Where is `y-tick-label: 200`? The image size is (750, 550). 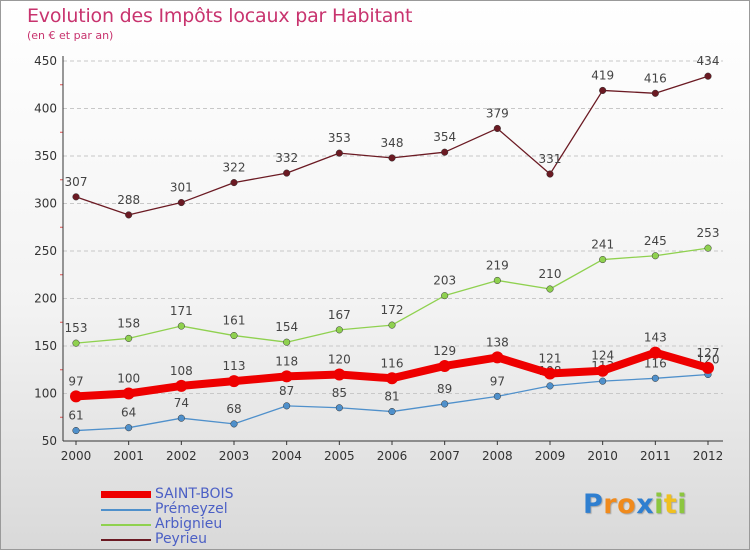 y-tick-label: 200 is located at coordinates (45, 299).